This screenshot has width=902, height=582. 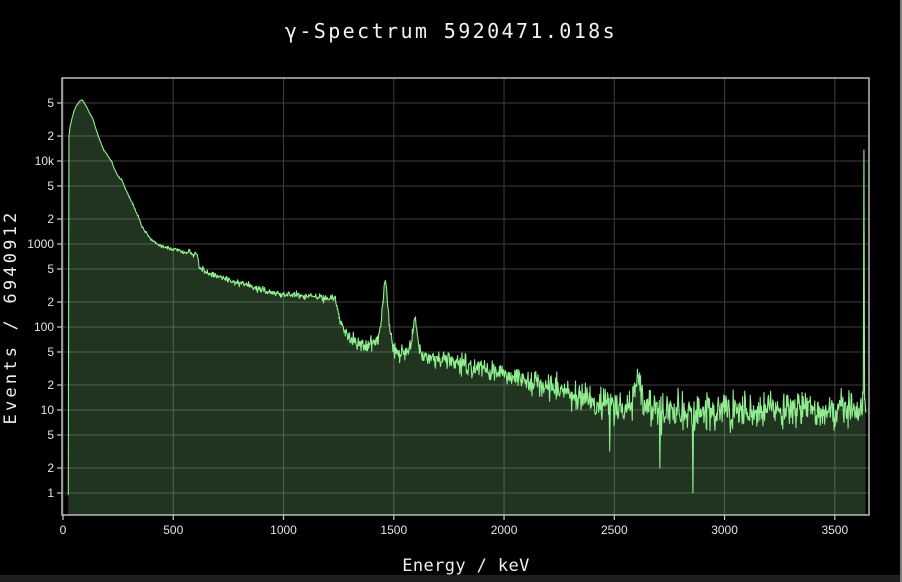 What do you see at coordinates (451, 578) in the screenshot?
I see `window-bottom-edge` at bounding box center [451, 578].